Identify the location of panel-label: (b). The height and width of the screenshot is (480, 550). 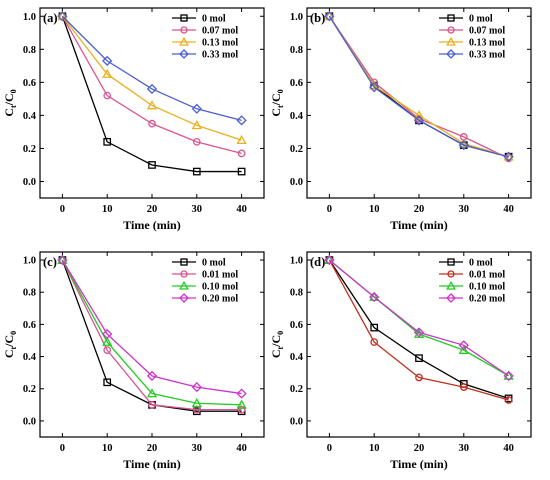
(317, 18).